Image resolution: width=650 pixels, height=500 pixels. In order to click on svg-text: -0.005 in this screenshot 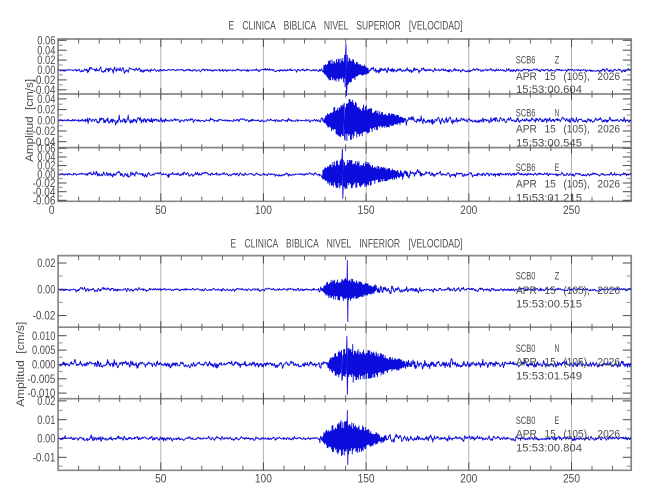, I will do `click(41, 379)`.